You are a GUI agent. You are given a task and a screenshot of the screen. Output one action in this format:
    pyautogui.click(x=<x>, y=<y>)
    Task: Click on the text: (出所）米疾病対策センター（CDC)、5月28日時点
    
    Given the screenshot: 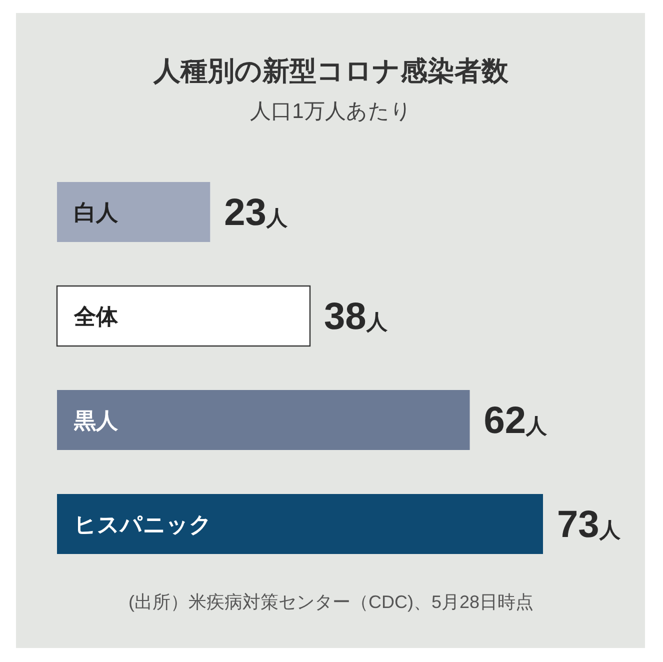 What is the action you would take?
    pyautogui.click(x=331, y=602)
    